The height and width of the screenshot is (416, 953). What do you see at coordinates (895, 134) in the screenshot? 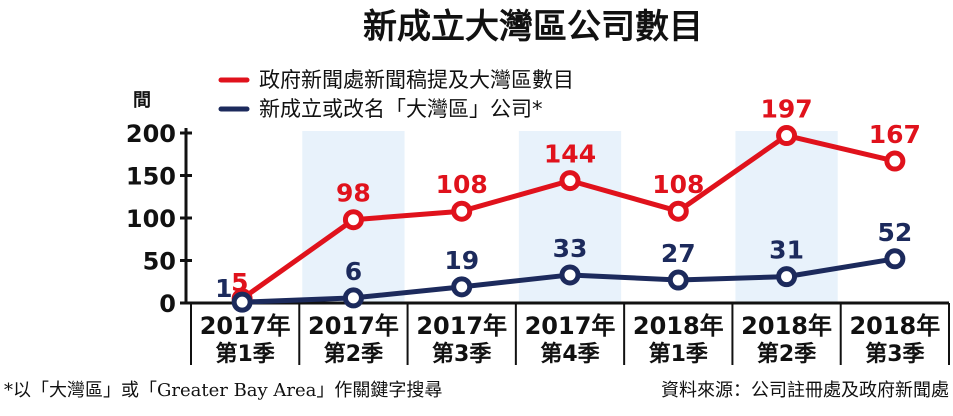
I see `data-label-series-1: 167` at bounding box center [895, 134].